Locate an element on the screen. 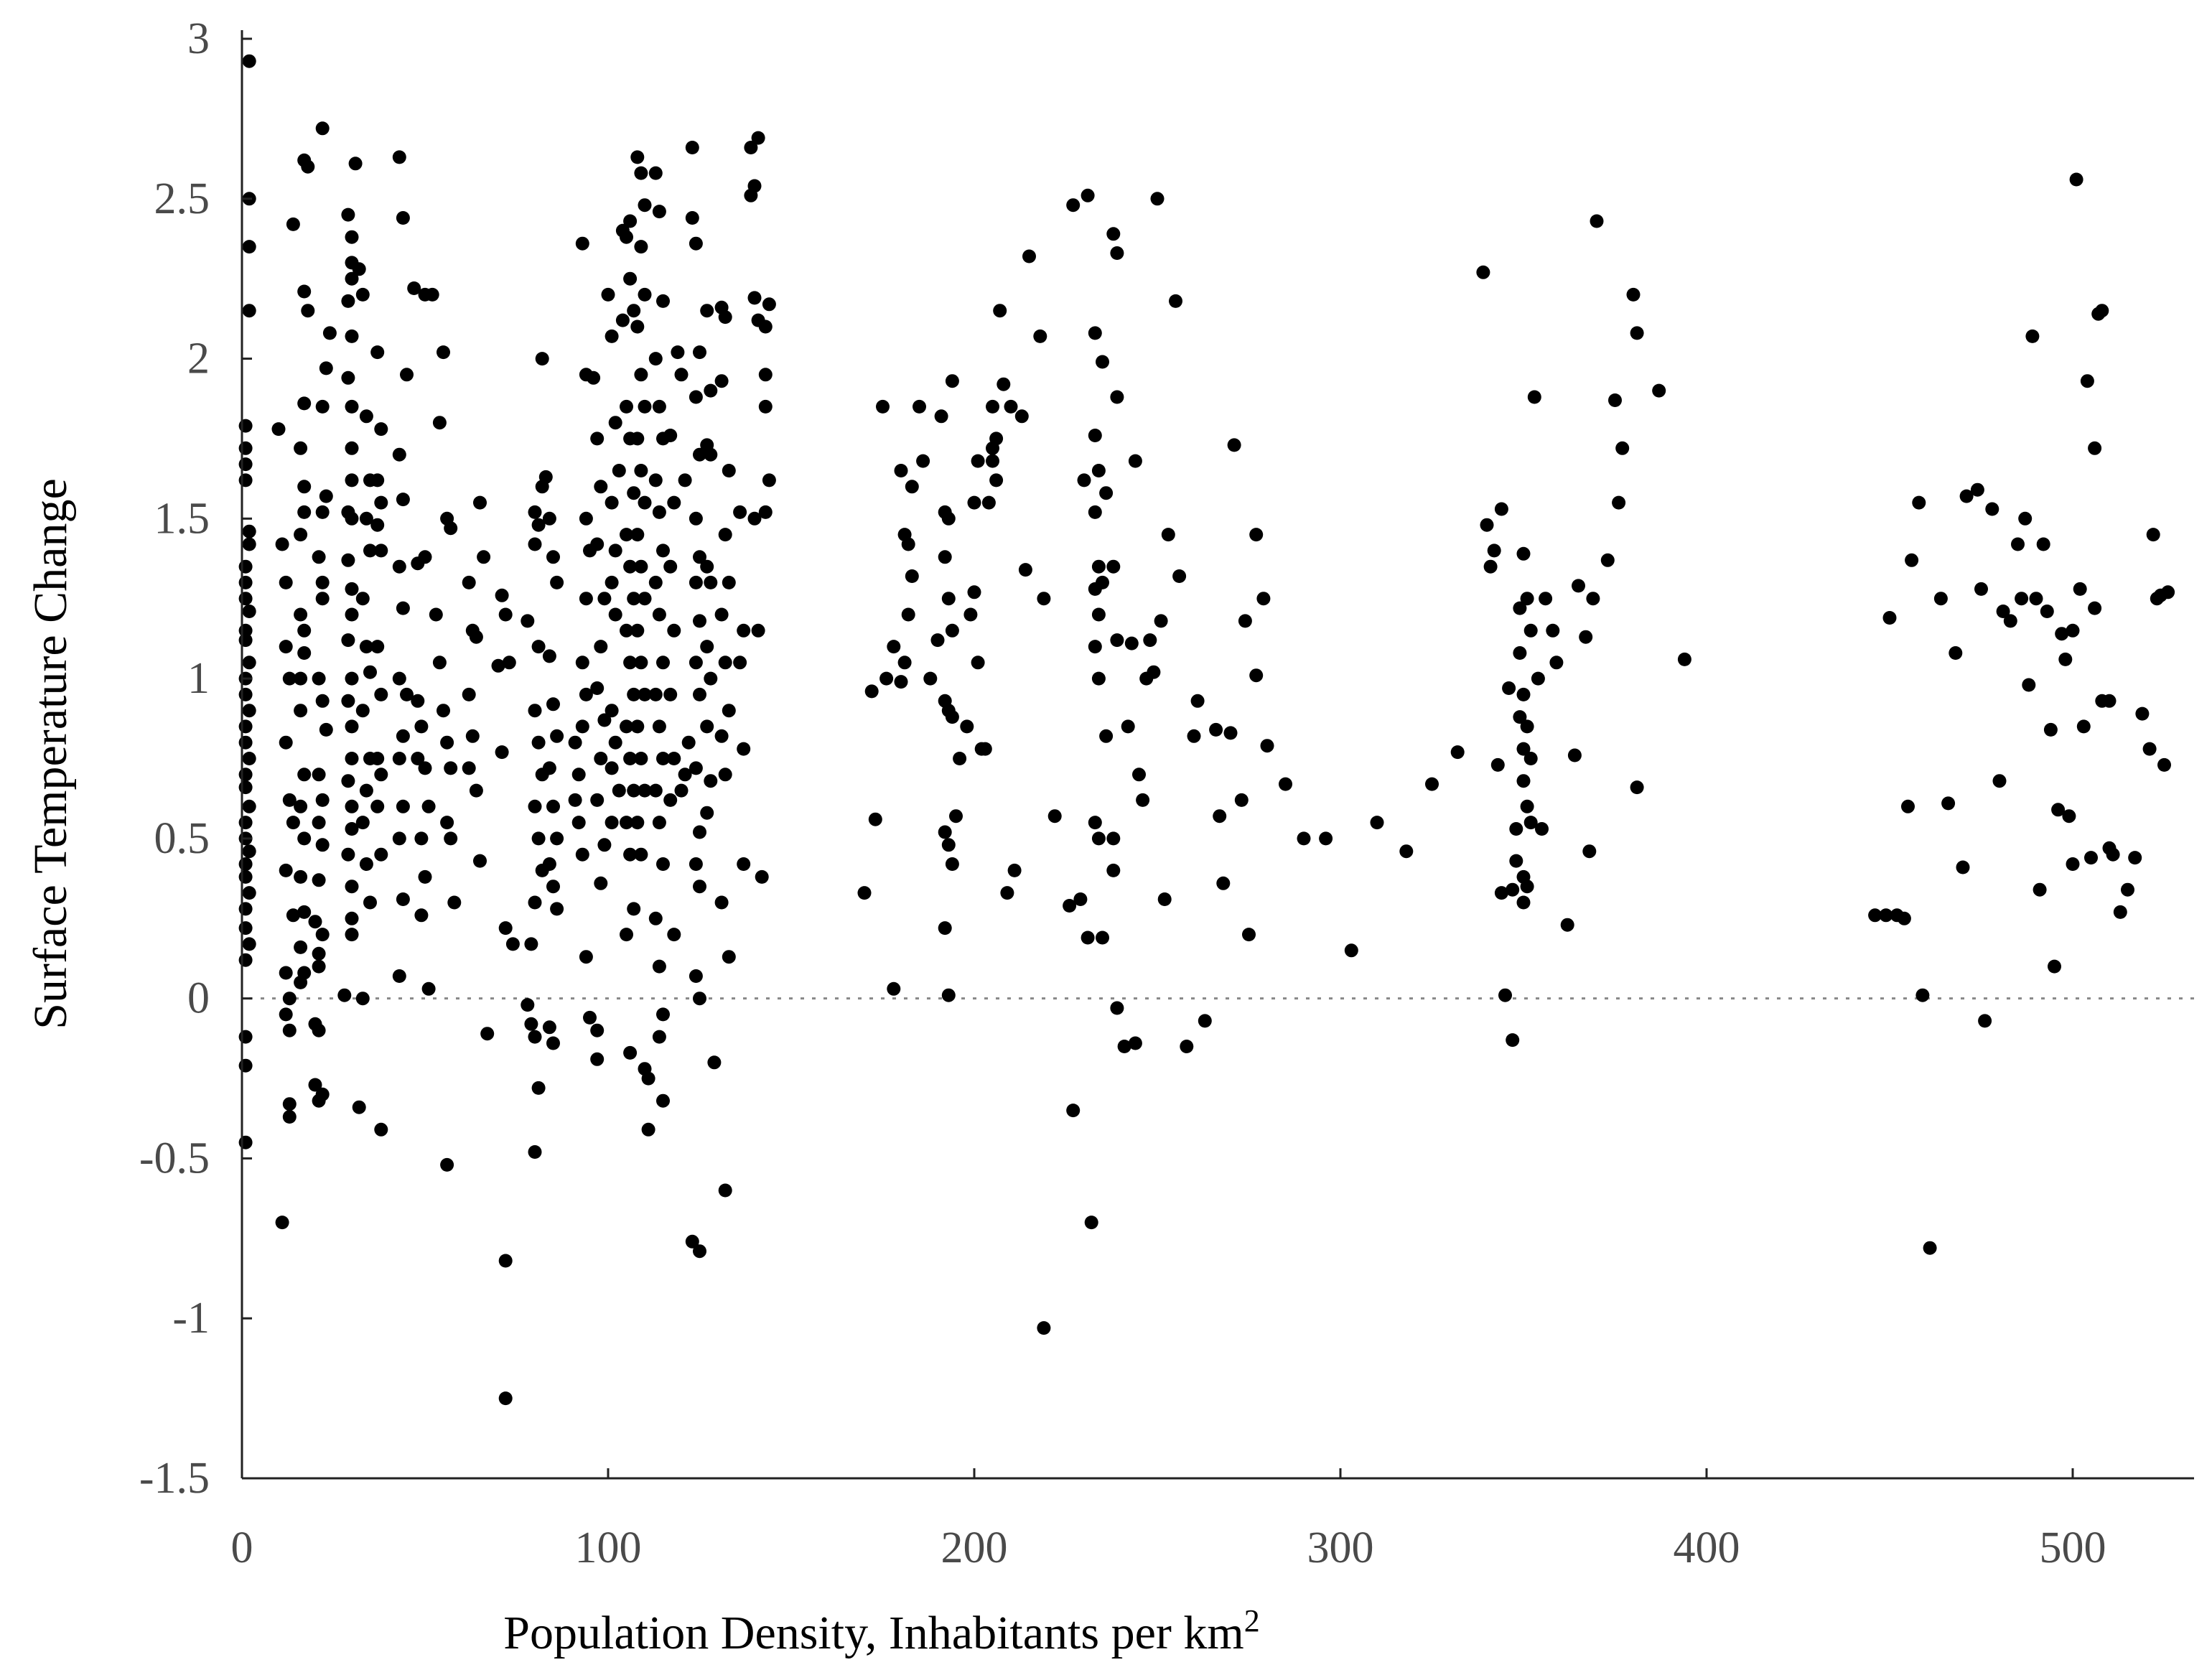 The height and width of the screenshot is (1670, 2212). y-tick-label: -0.5 is located at coordinates (174, 1158).